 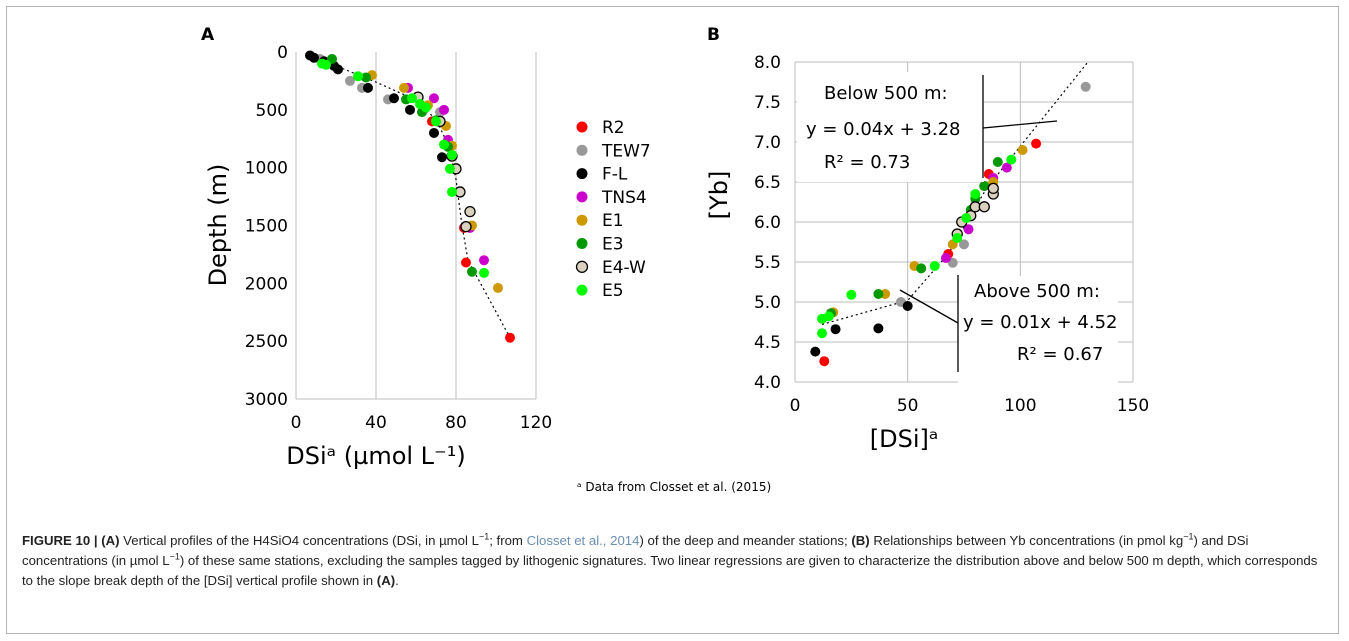 I want to click on panel-a-y-tick-label: 1000, so click(x=266, y=169).